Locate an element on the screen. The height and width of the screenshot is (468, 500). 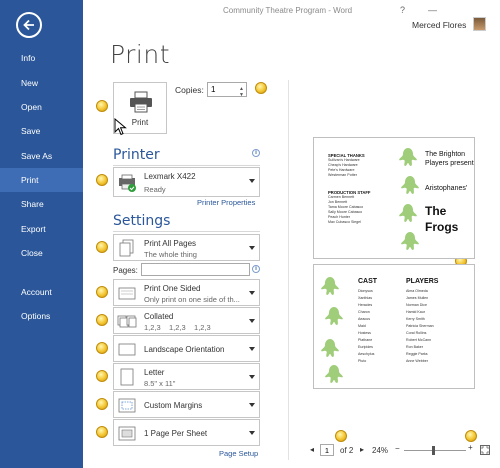
margins-icon is located at coordinates (127, 405).